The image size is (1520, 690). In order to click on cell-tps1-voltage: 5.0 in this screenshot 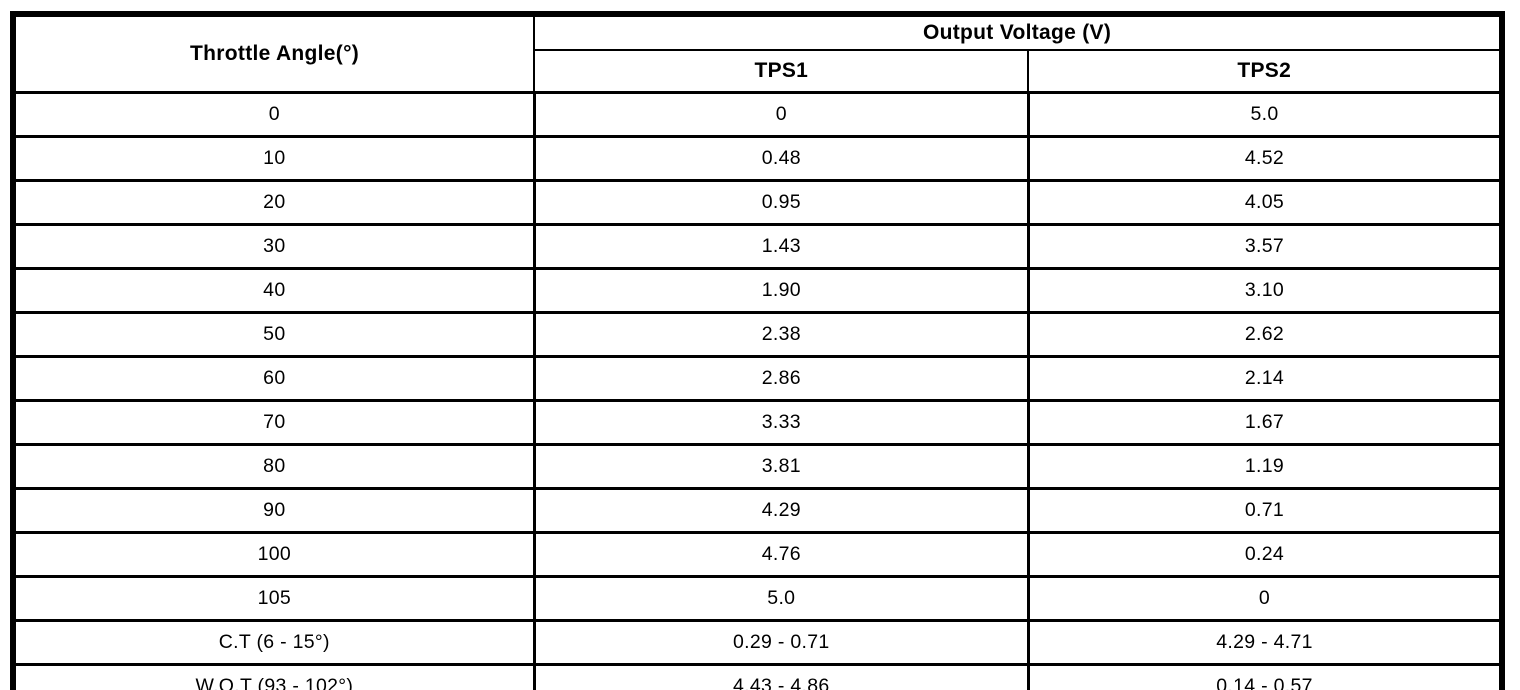, I will do `click(781, 598)`.